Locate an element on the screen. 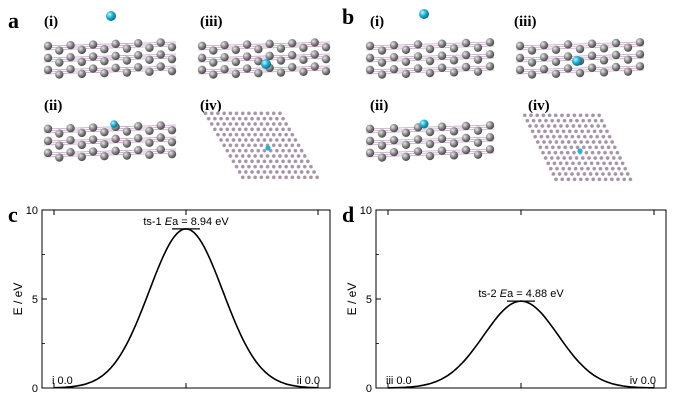 The image size is (680, 411). end-state-label: iv 0.0 is located at coordinates (643, 381).